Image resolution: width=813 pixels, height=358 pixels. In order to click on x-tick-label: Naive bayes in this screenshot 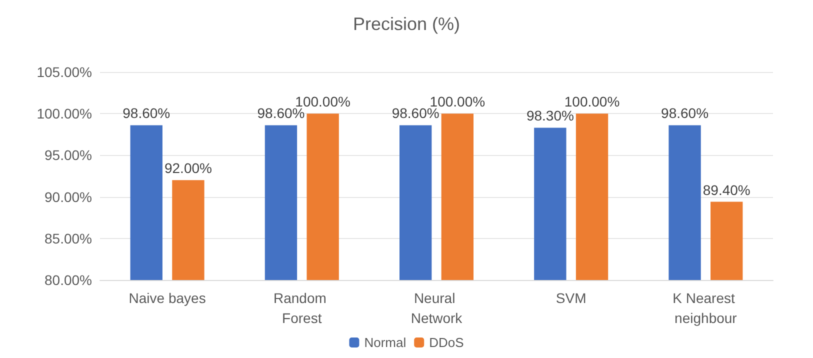, I will do `click(167, 298)`.